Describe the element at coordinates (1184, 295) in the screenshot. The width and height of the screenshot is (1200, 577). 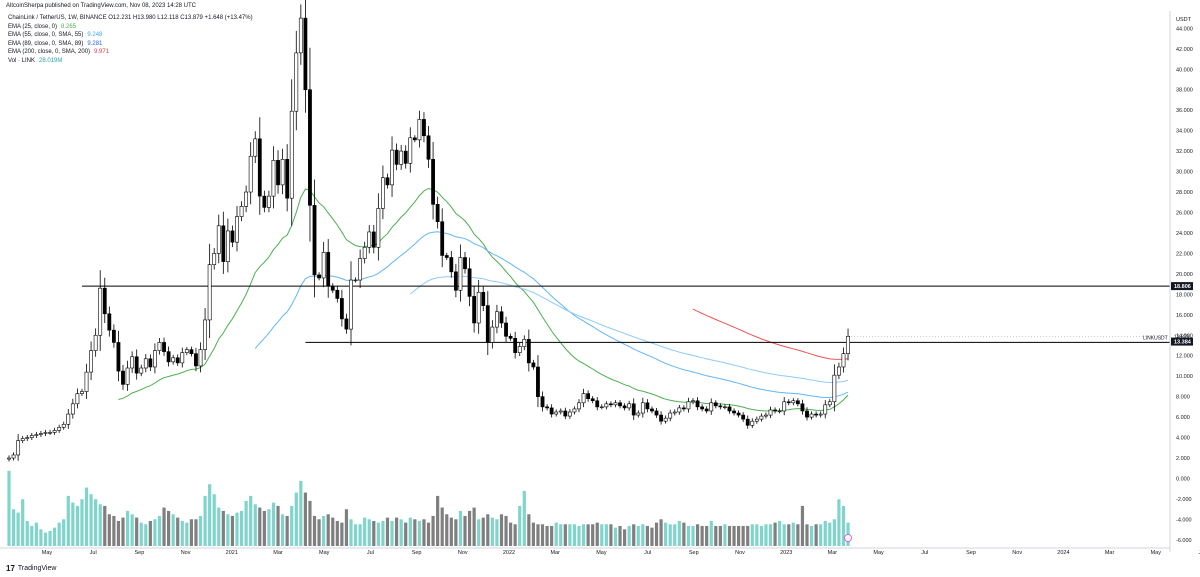
I see `price-tick-label: 18.000` at that location.